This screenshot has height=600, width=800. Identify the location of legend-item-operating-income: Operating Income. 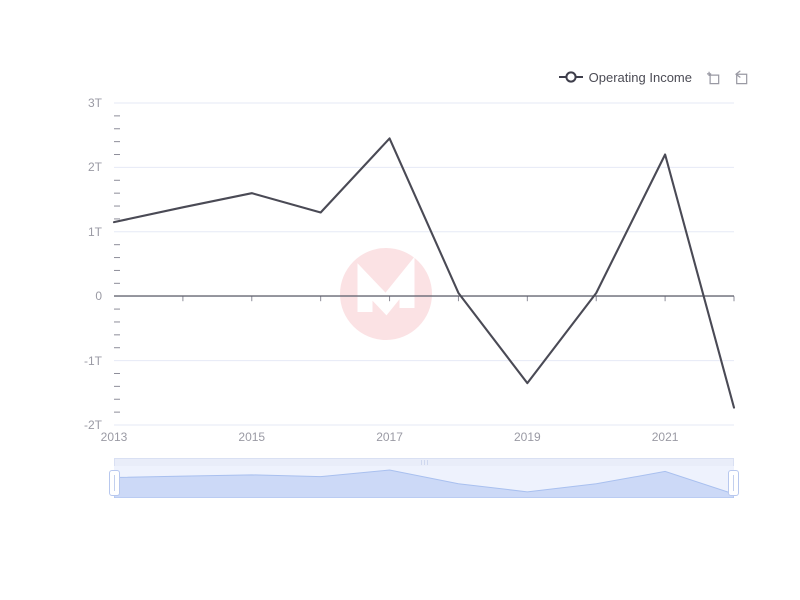
(625, 77).